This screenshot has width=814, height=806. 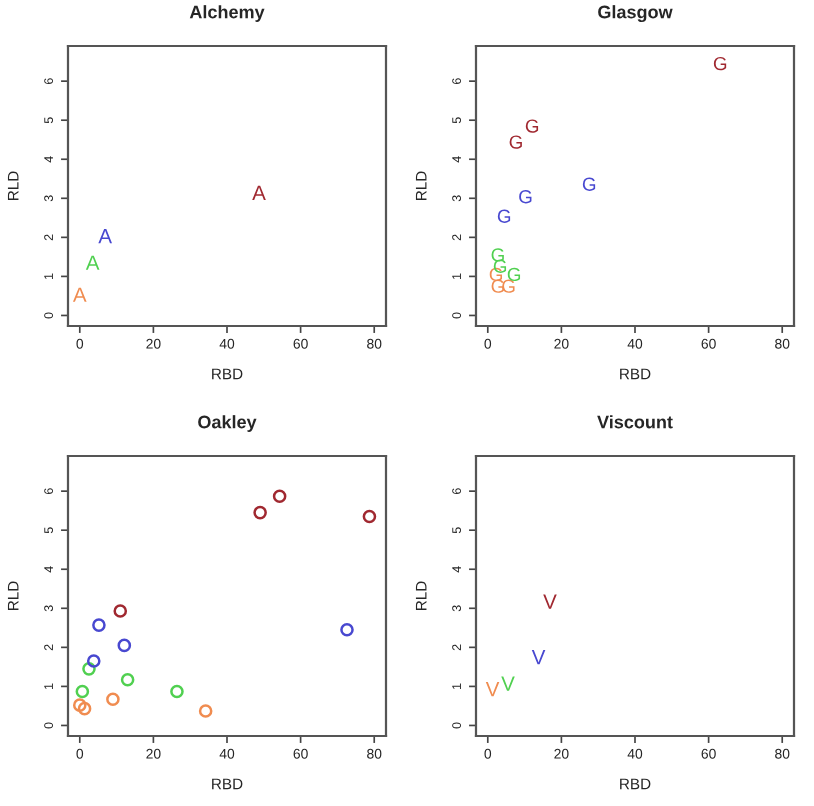 I want to click on chart-title: Glasgow, so click(x=635, y=14).